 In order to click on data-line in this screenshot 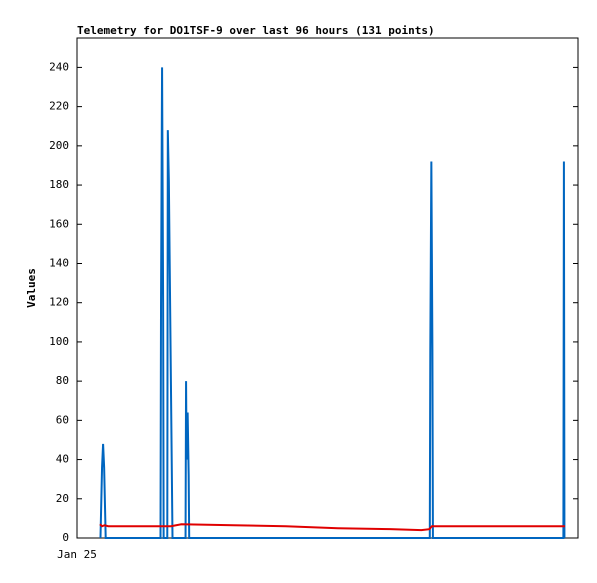, I will do `click(332, 527)`.